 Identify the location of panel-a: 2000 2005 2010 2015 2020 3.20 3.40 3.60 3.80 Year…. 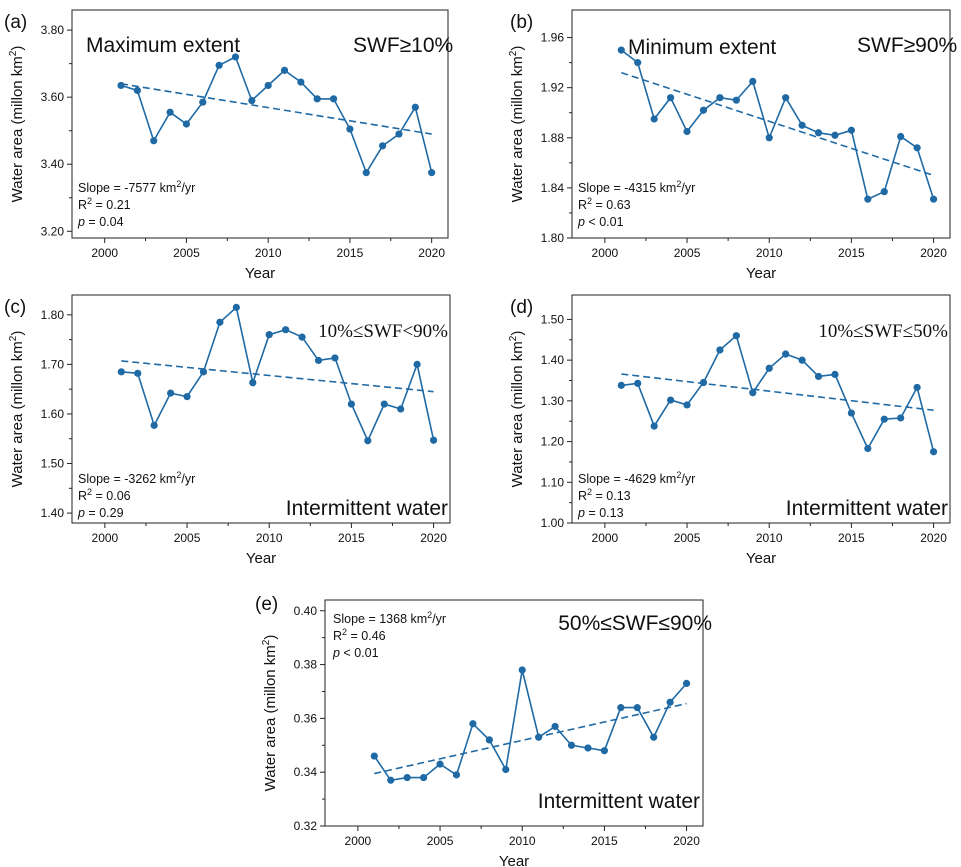
(228, 145).